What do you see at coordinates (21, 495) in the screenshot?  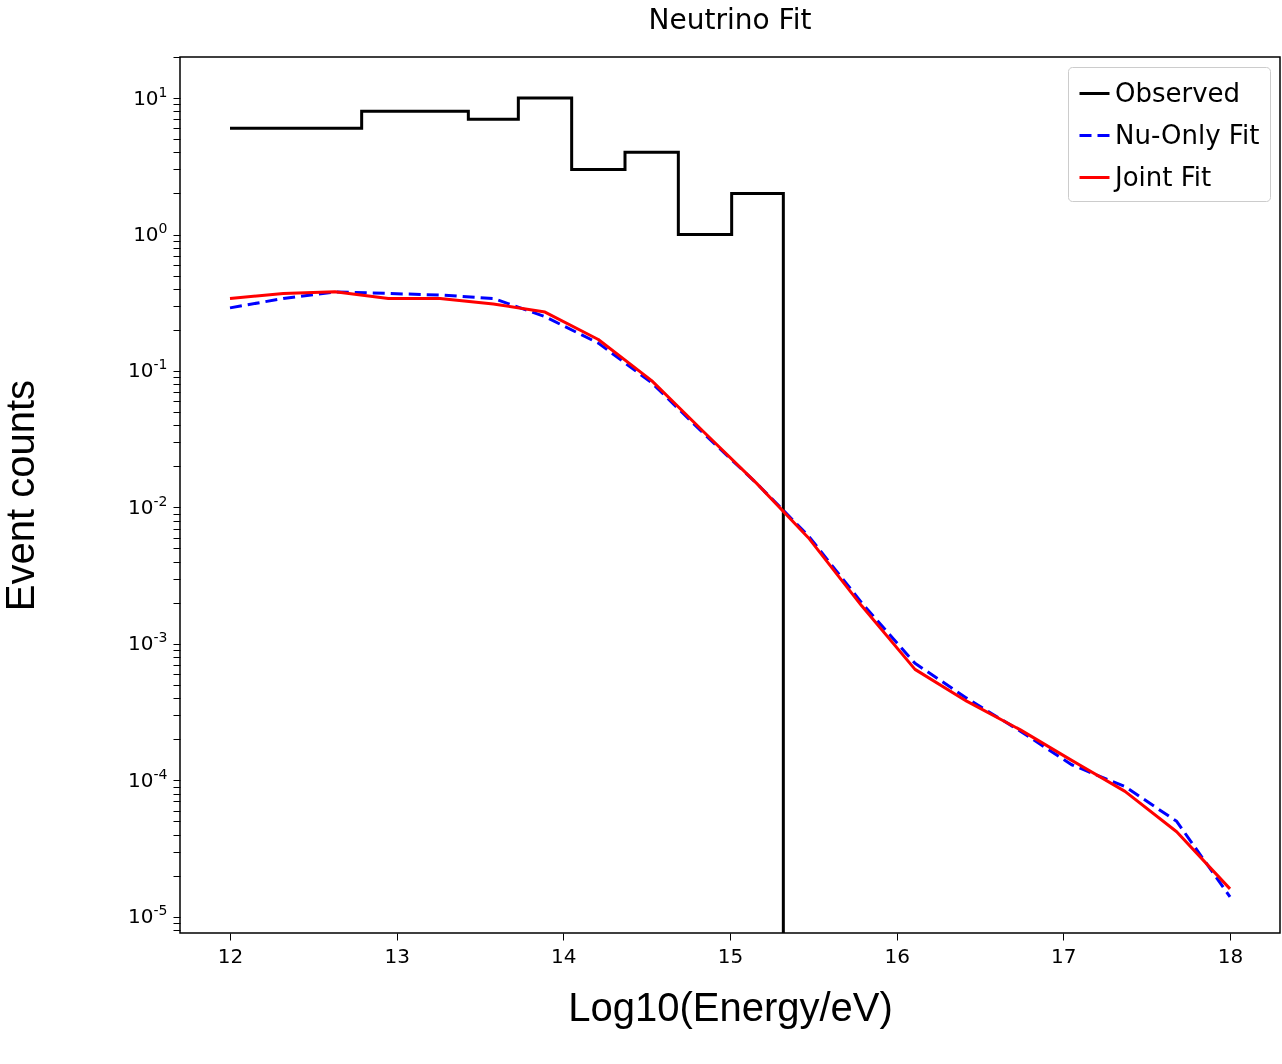 I see `y-axis-title: Event counts` at bounding box center [21, 495].